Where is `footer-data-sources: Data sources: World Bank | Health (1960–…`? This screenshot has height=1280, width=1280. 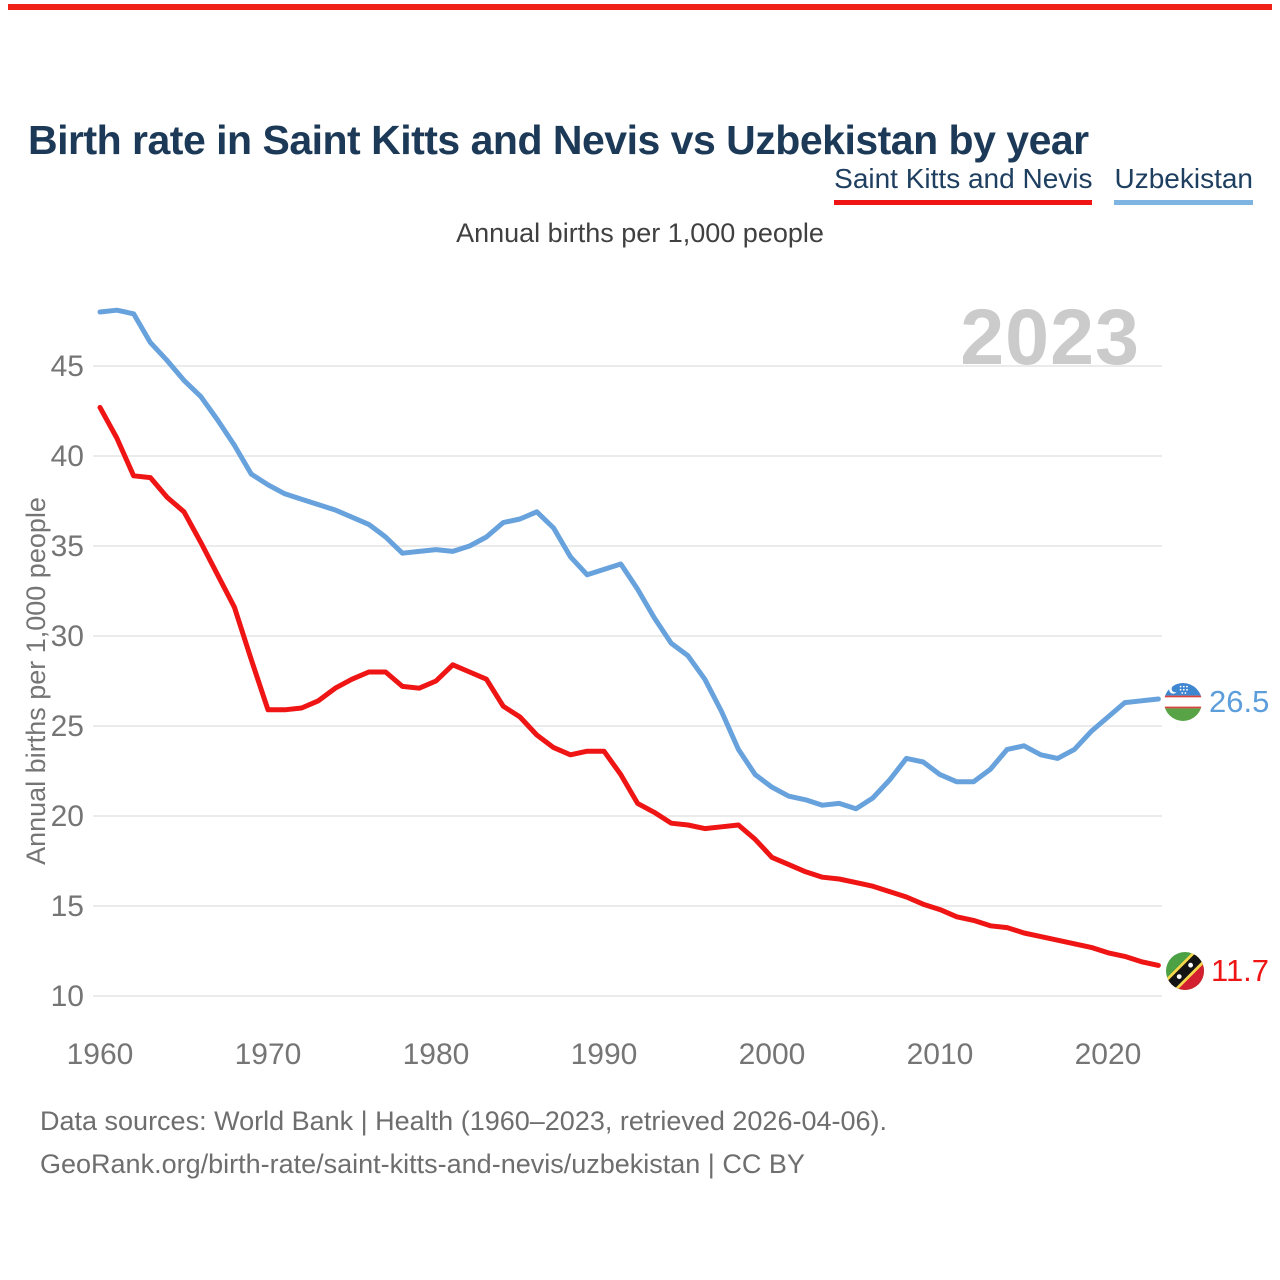
footer-data-sources: Data sources: World Bank | Health (1960–… is located at coordinates (463, 1121).